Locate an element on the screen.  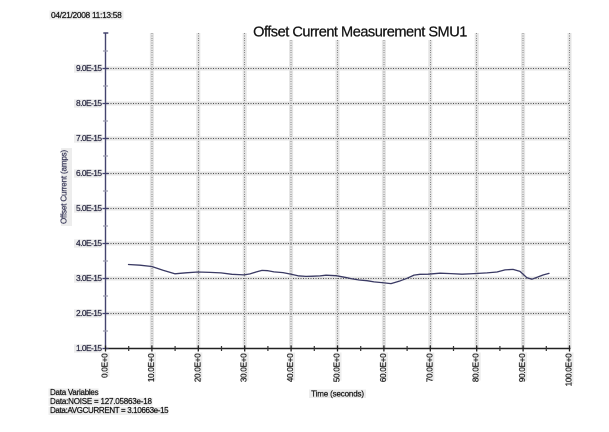
svg-text: 2.0E-15 is located at coordinates (89, 313).